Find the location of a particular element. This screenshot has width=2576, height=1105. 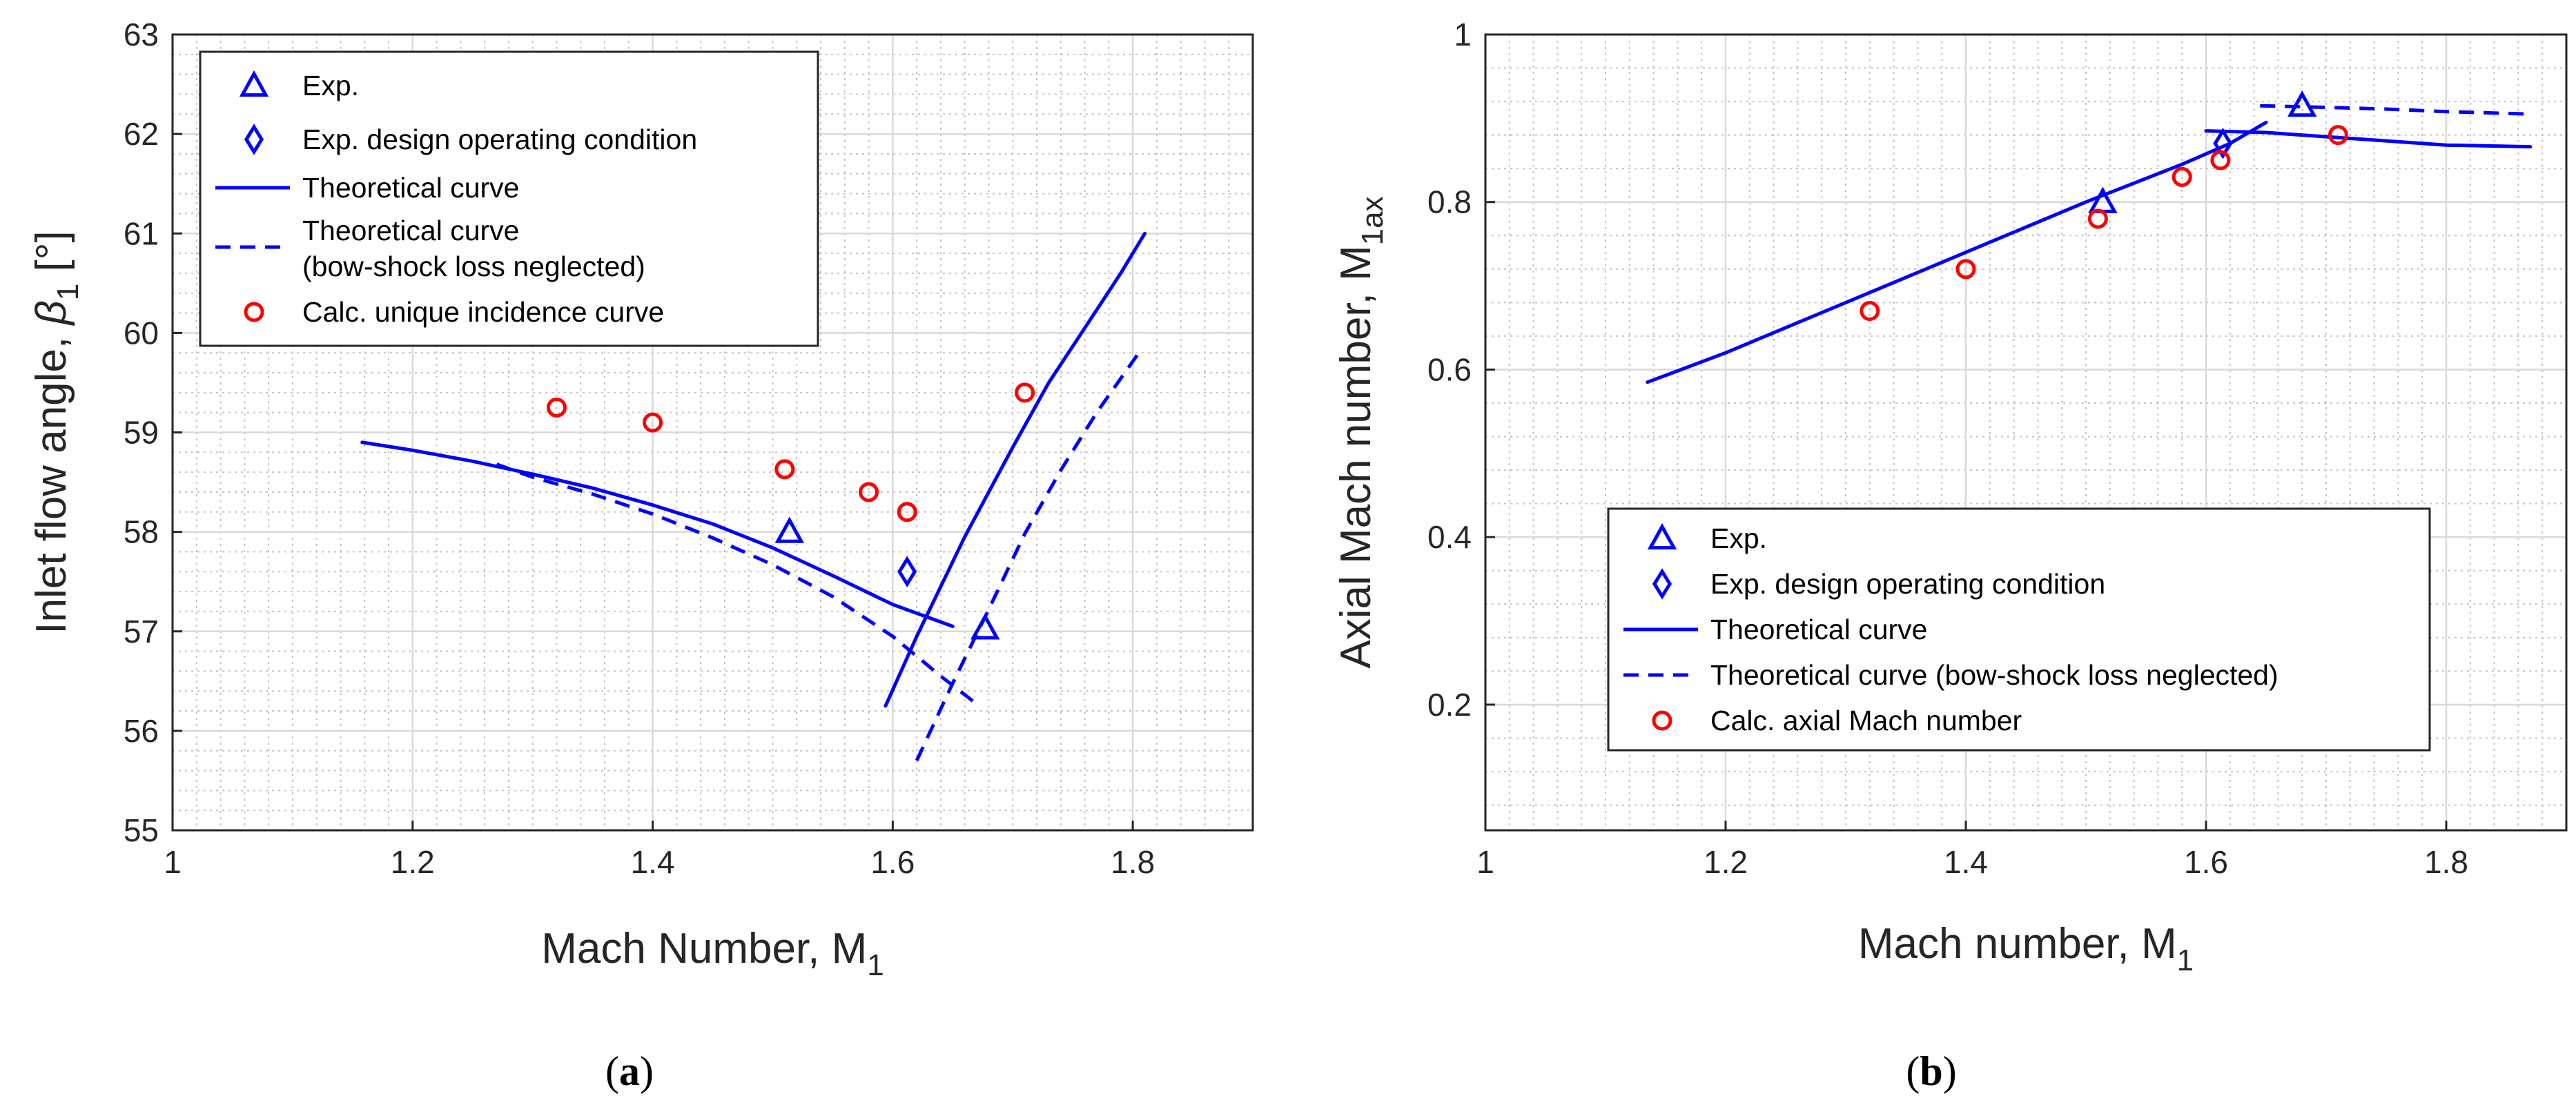

y-tick-label: 62 is located at coordinates (141, 134).